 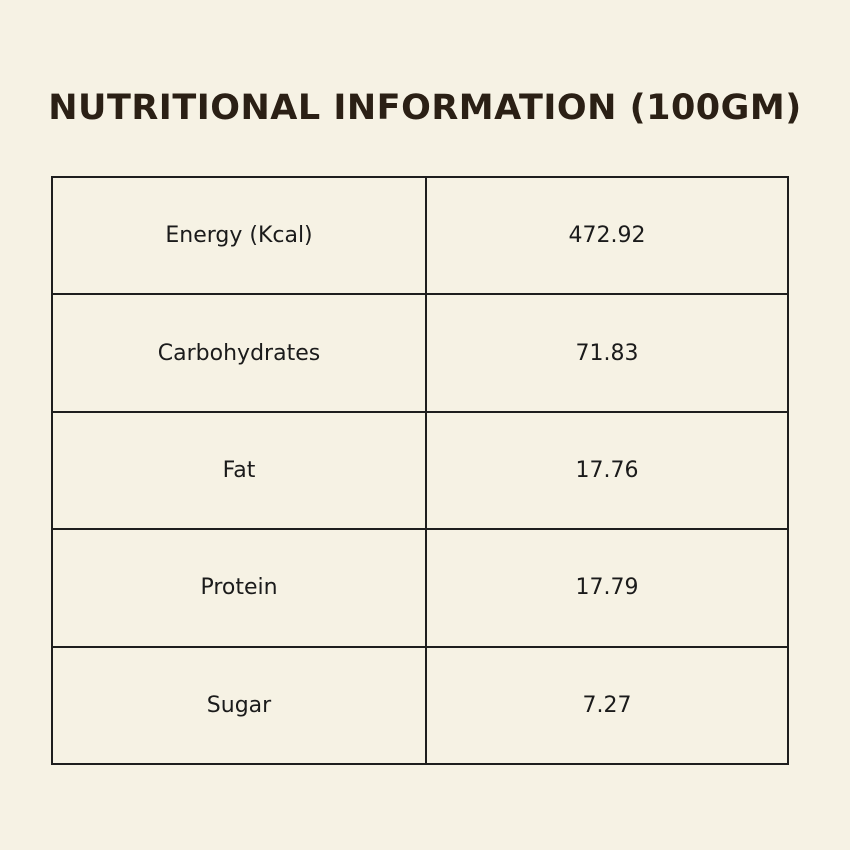 I want to click on table-row: Carbohydrates 71.83, so click(x=420, y=353).